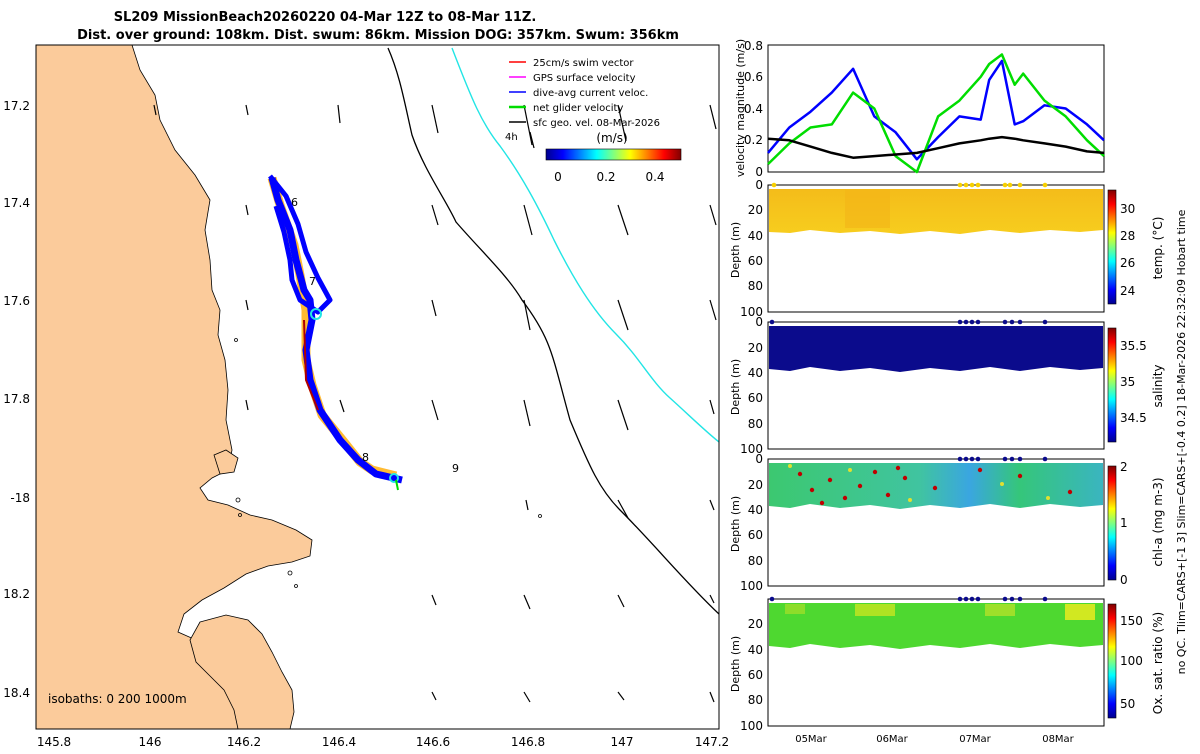 The image size is (1200, 754). What do you see at coordinates (975, 739) in the screenshot?
I see `time-tick: 07Mar` at bounding box center [975, 739].